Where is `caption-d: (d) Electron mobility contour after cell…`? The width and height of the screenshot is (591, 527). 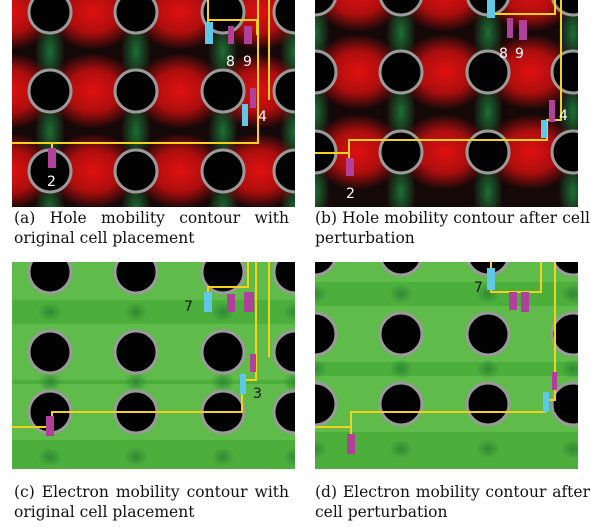 caption-d: (d) Electron mobility contour after cell… is located at coordinates (452, 502).